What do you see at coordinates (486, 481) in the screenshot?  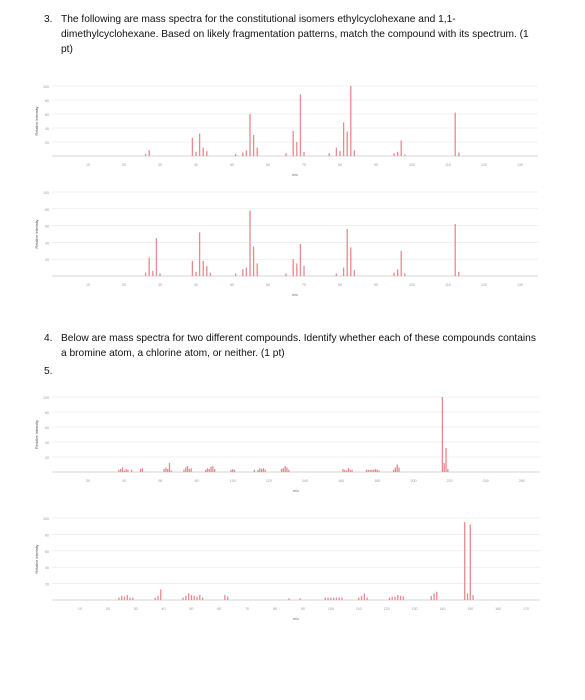 I see `x-tick-label: 240` at bounding box center [486, 481].